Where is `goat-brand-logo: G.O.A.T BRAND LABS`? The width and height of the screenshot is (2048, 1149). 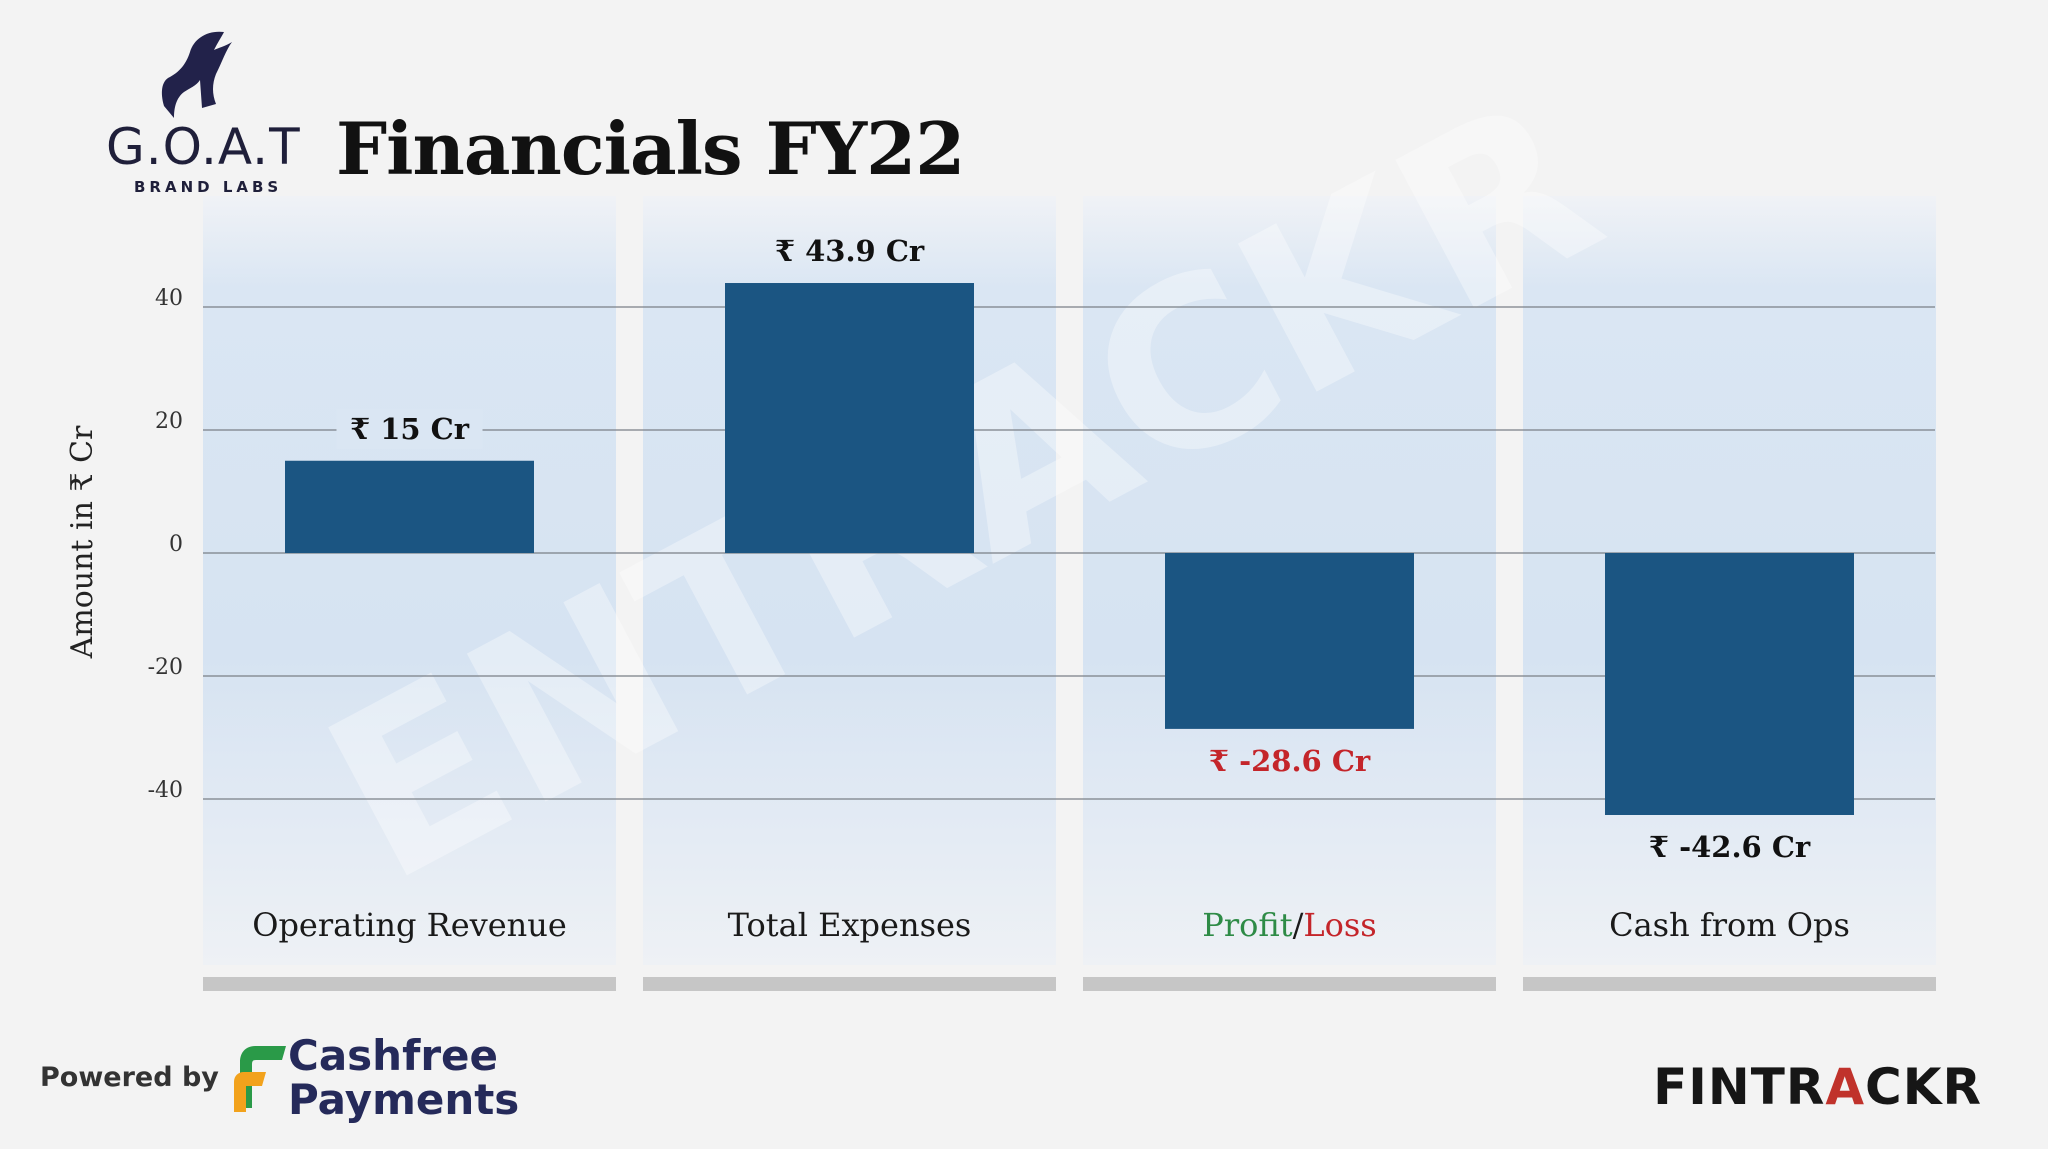
goat-brand-logo: G.O.A.T BRAND LABS is located at coordinates (200, 113).